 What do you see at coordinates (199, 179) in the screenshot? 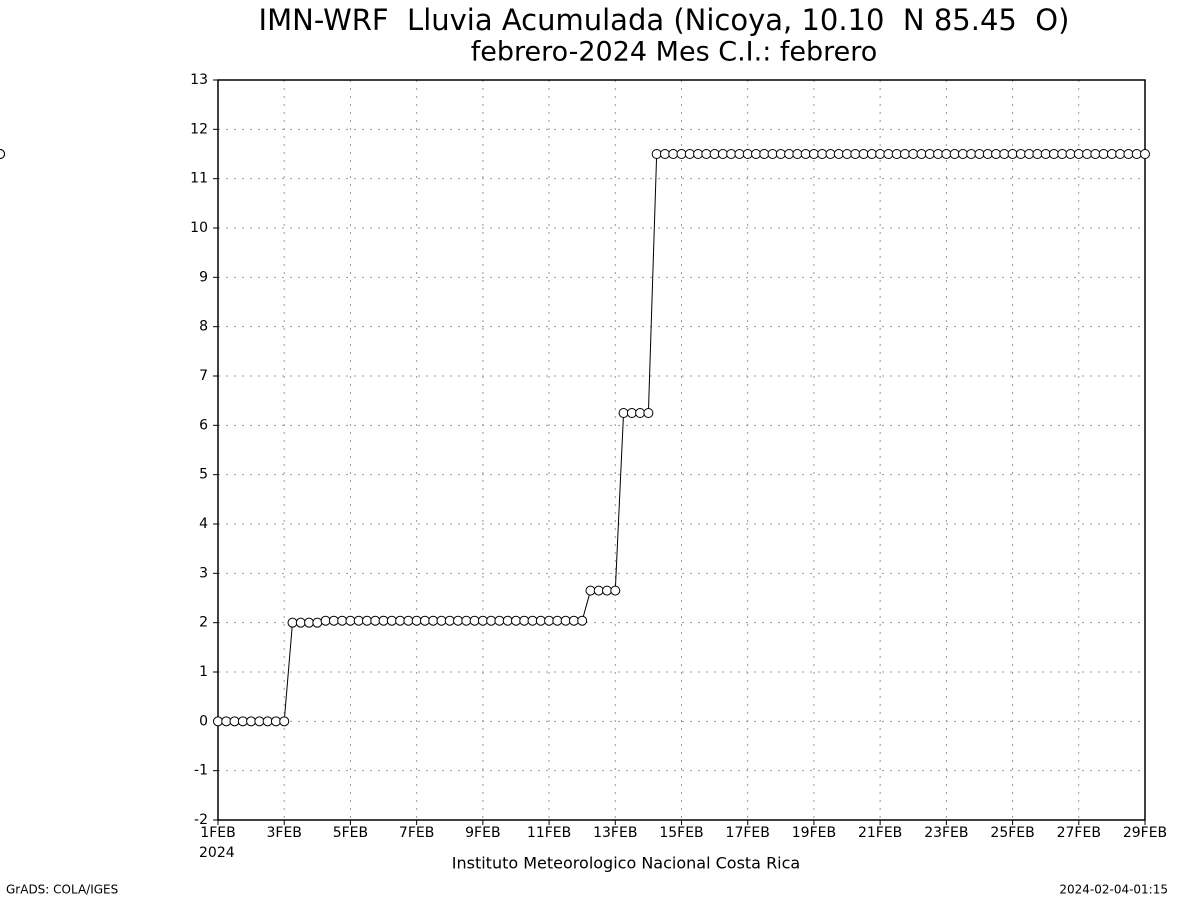
I see `y-tick-label: 11` at bounding box center [199, 179].